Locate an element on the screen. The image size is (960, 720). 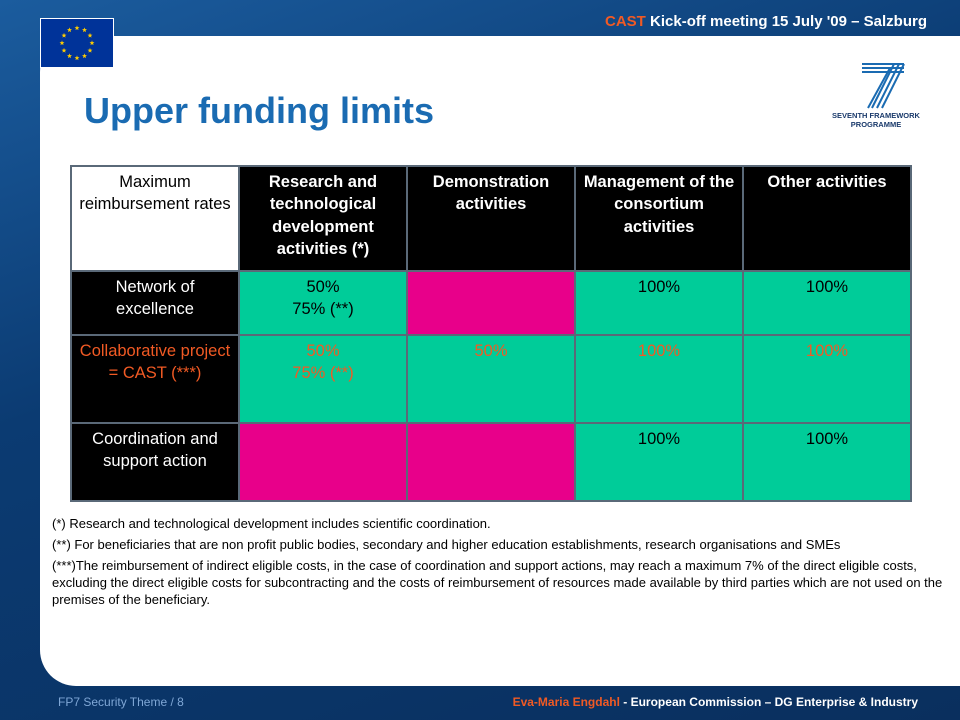
fp7-text-line1: SEVENTH FRAMEWORK is located at coordinates (876, 115).